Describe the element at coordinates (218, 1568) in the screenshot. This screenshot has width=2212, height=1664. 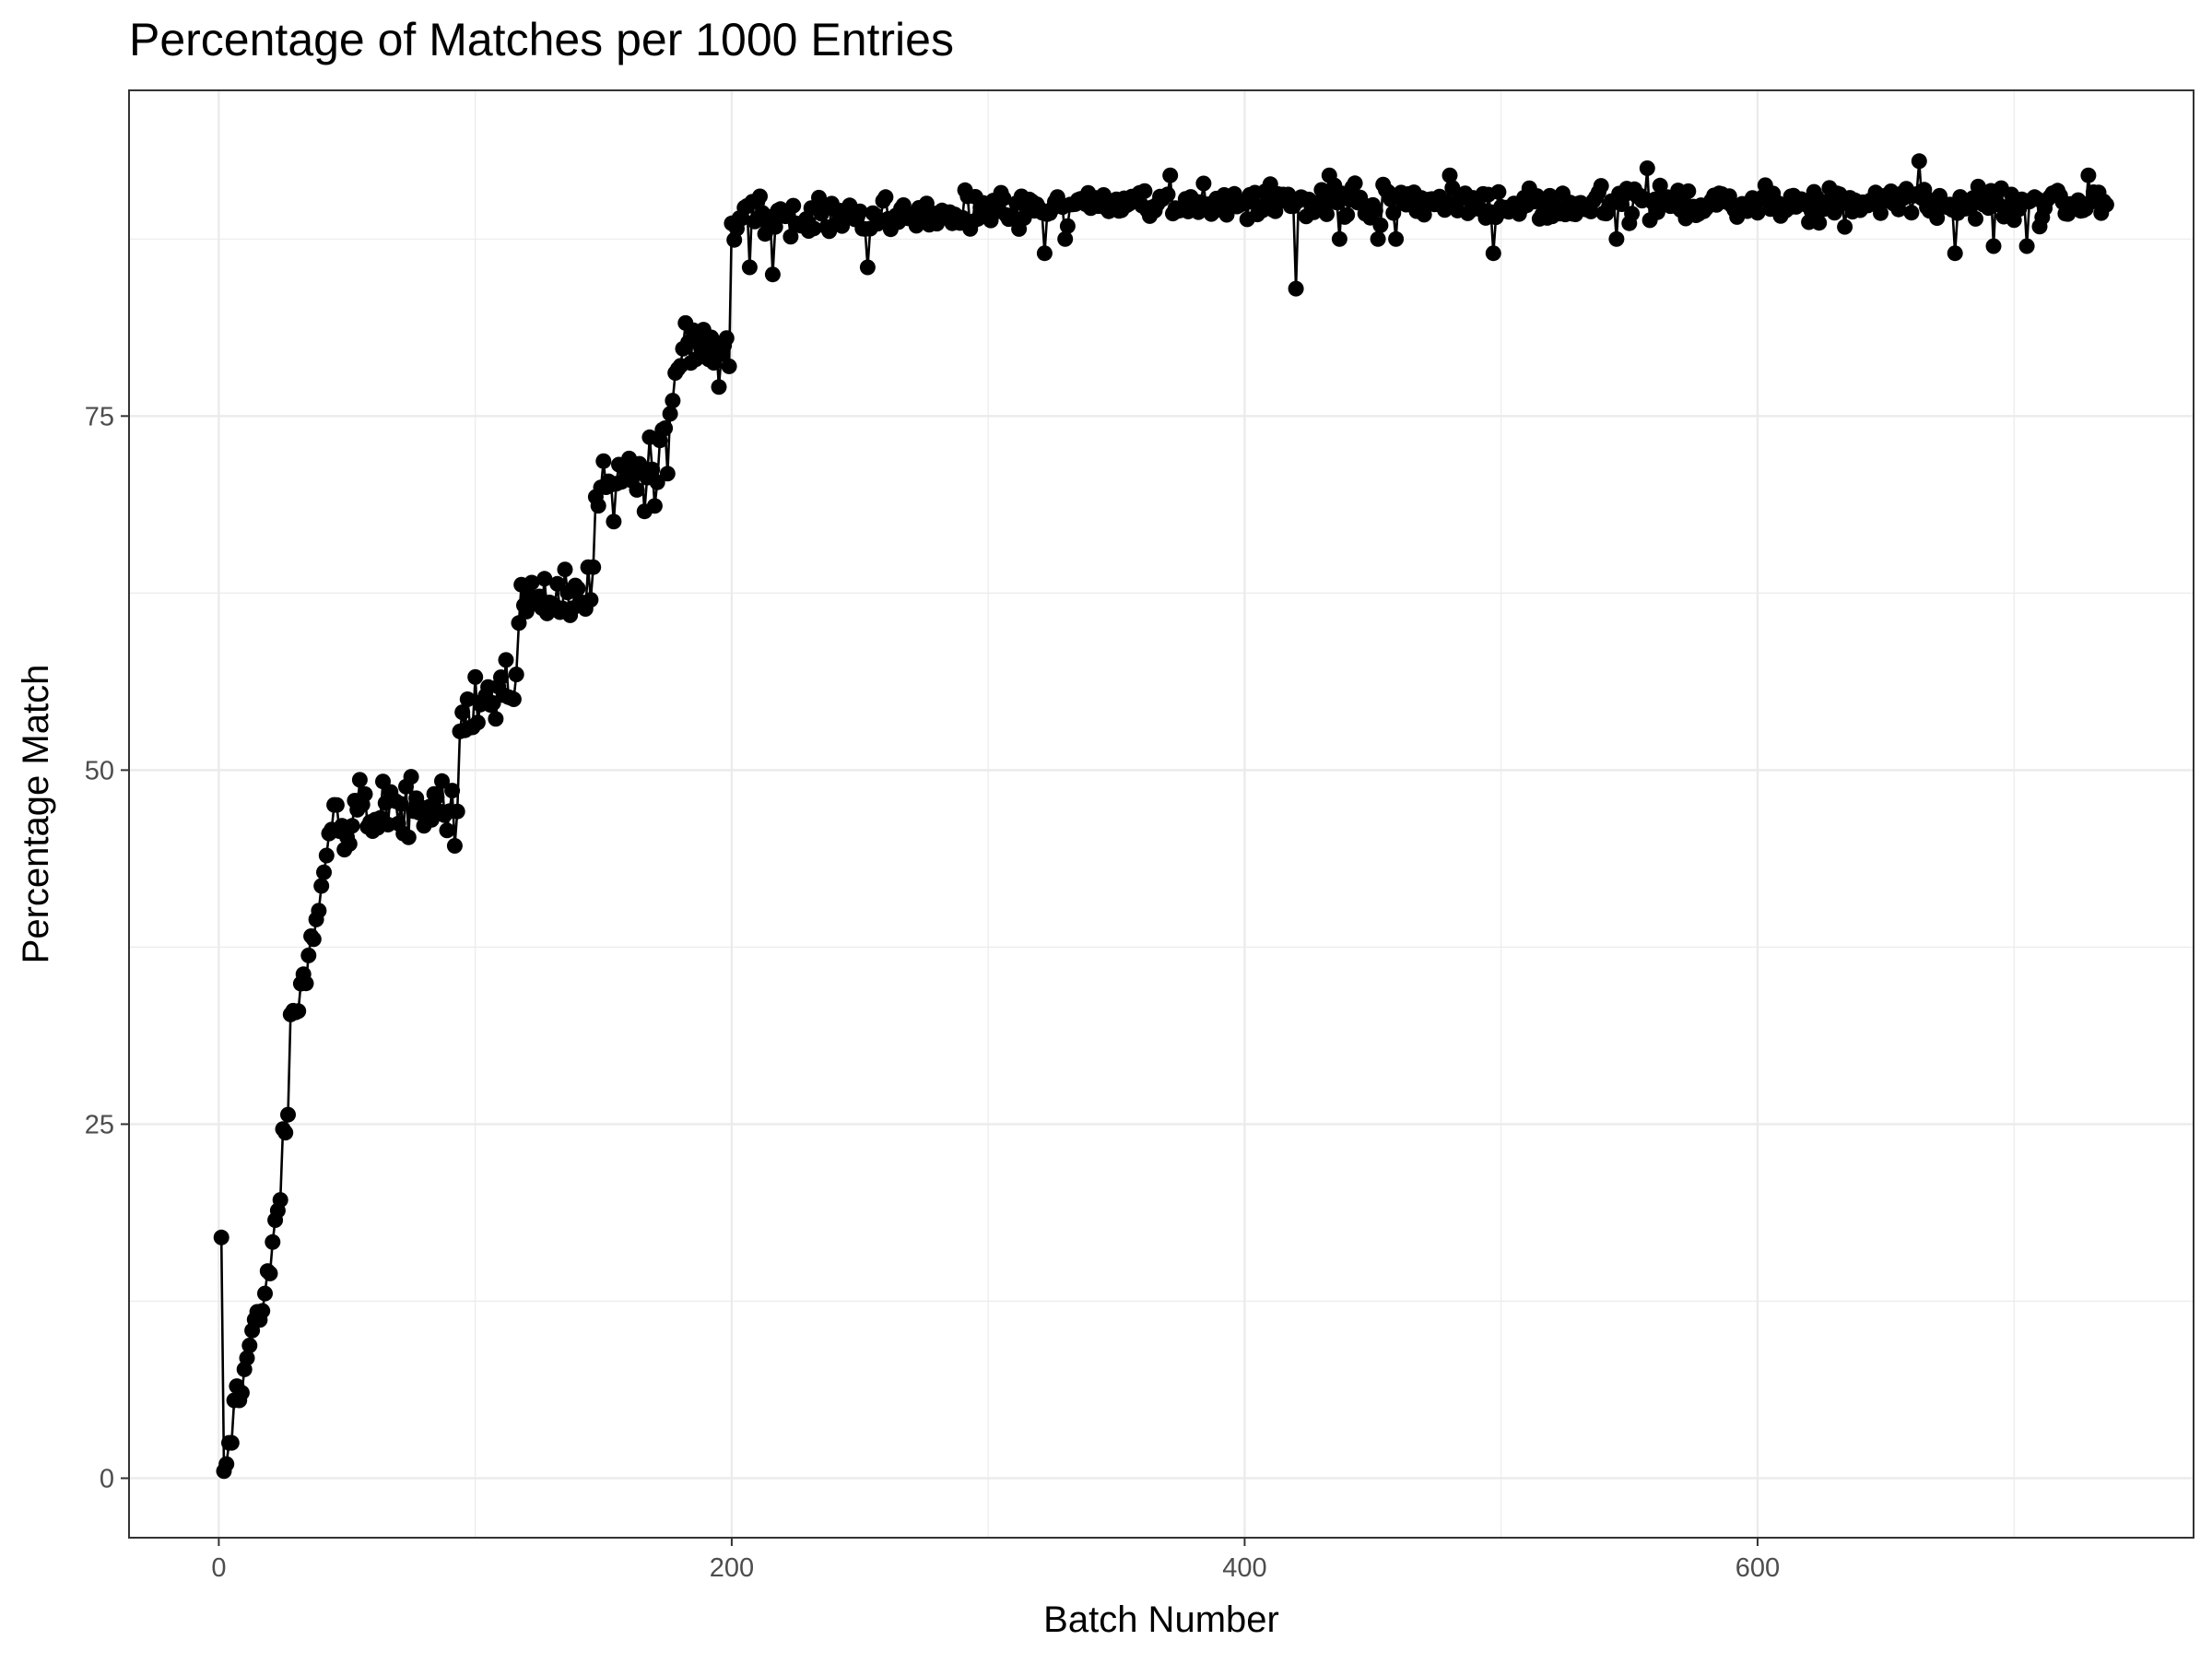
I see `x-tick-label: 0` at that location.